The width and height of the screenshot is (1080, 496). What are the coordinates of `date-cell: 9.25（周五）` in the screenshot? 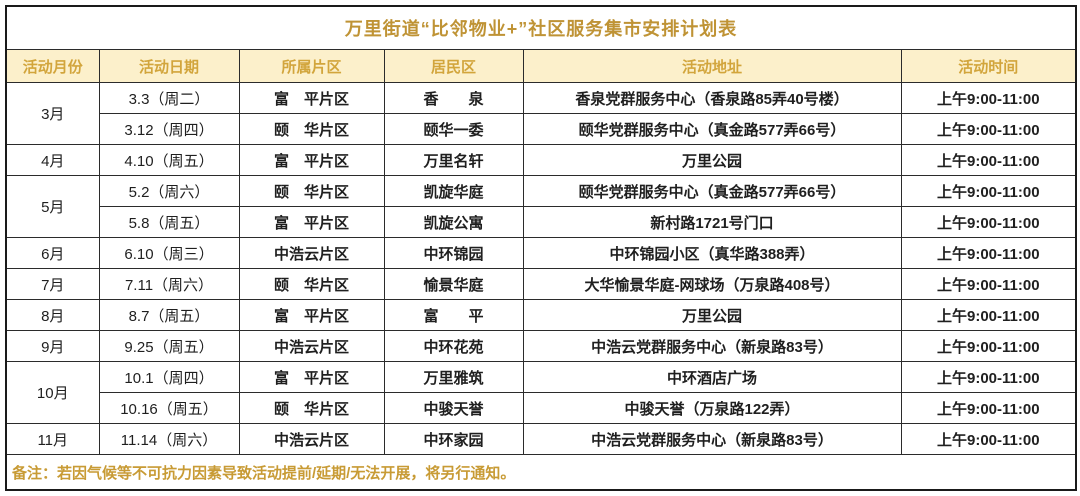 It's located at (169, 346).